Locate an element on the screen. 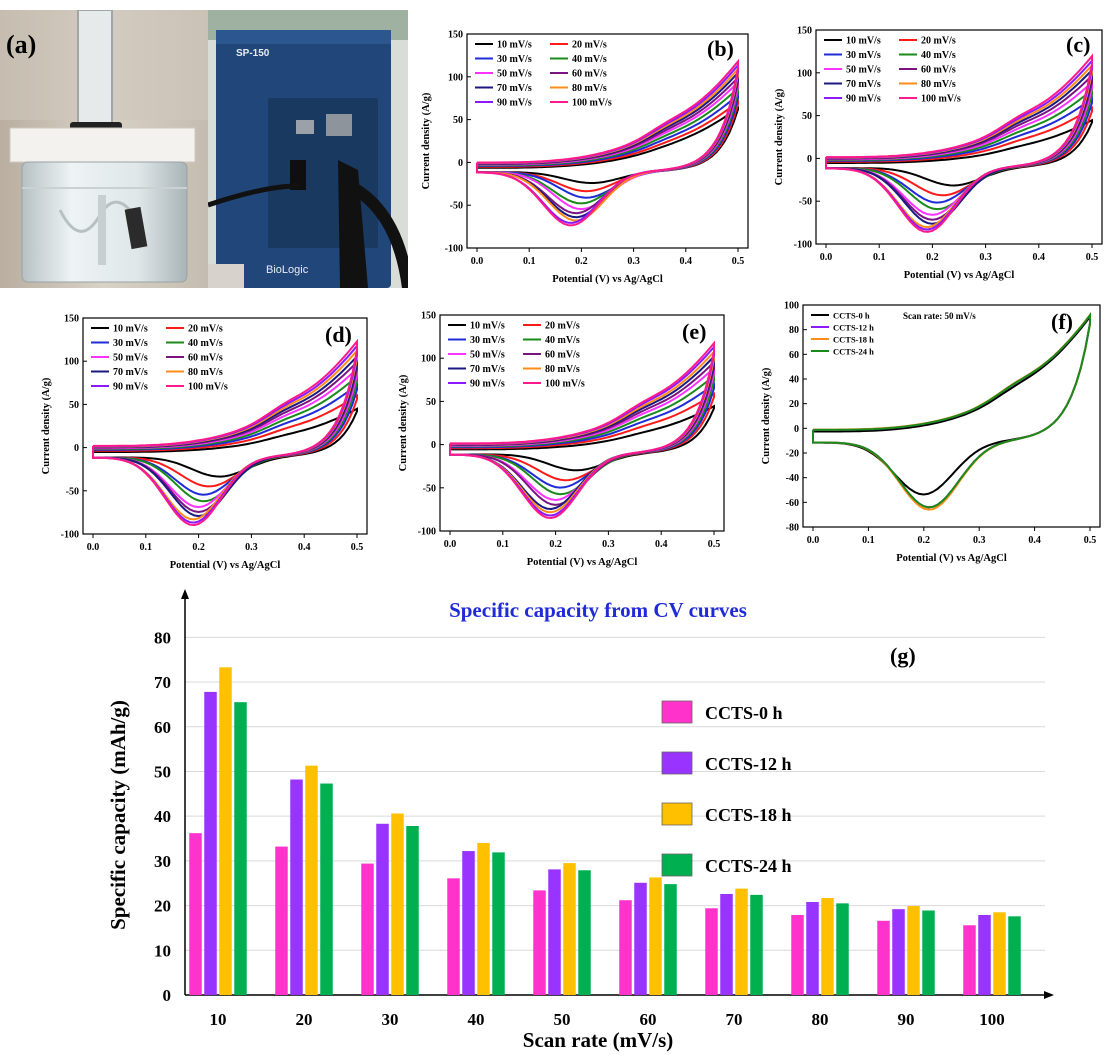 The image size is (1110, 1055). x-tick-label: 50 is located at coordinates (562, 1019).